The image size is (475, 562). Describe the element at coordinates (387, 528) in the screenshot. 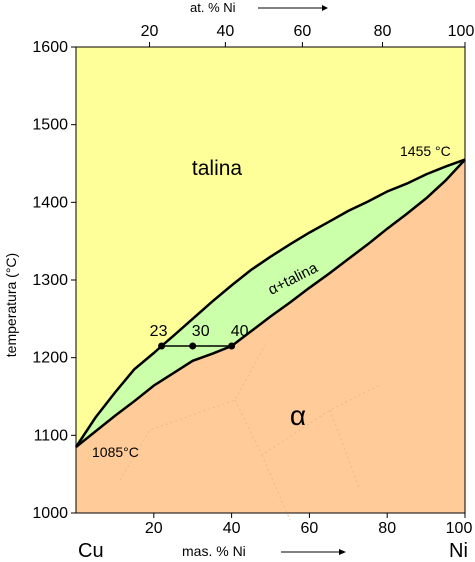

I see `x-tick-label: 80` at that location.